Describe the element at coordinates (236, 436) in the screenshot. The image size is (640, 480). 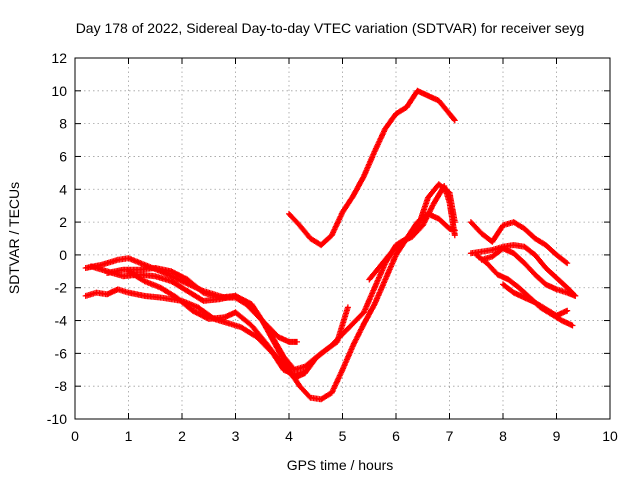
I see `x-tick-label: 3` at that location.